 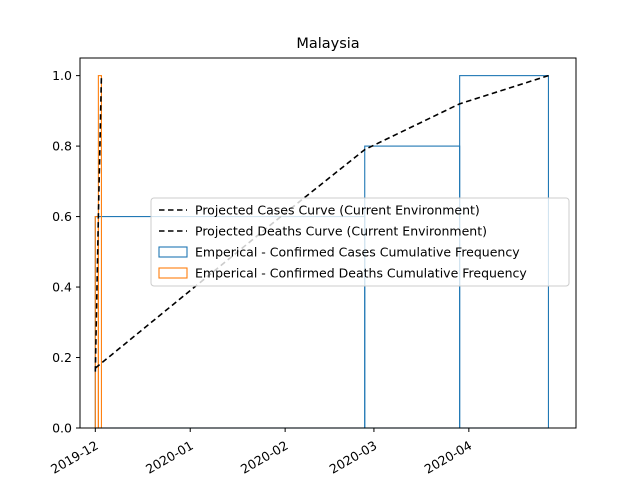 What do you see at coordinates (62, 216) in the screenshot?
I see `y-tick-label: 0.6` at bounding box center [62, 216].